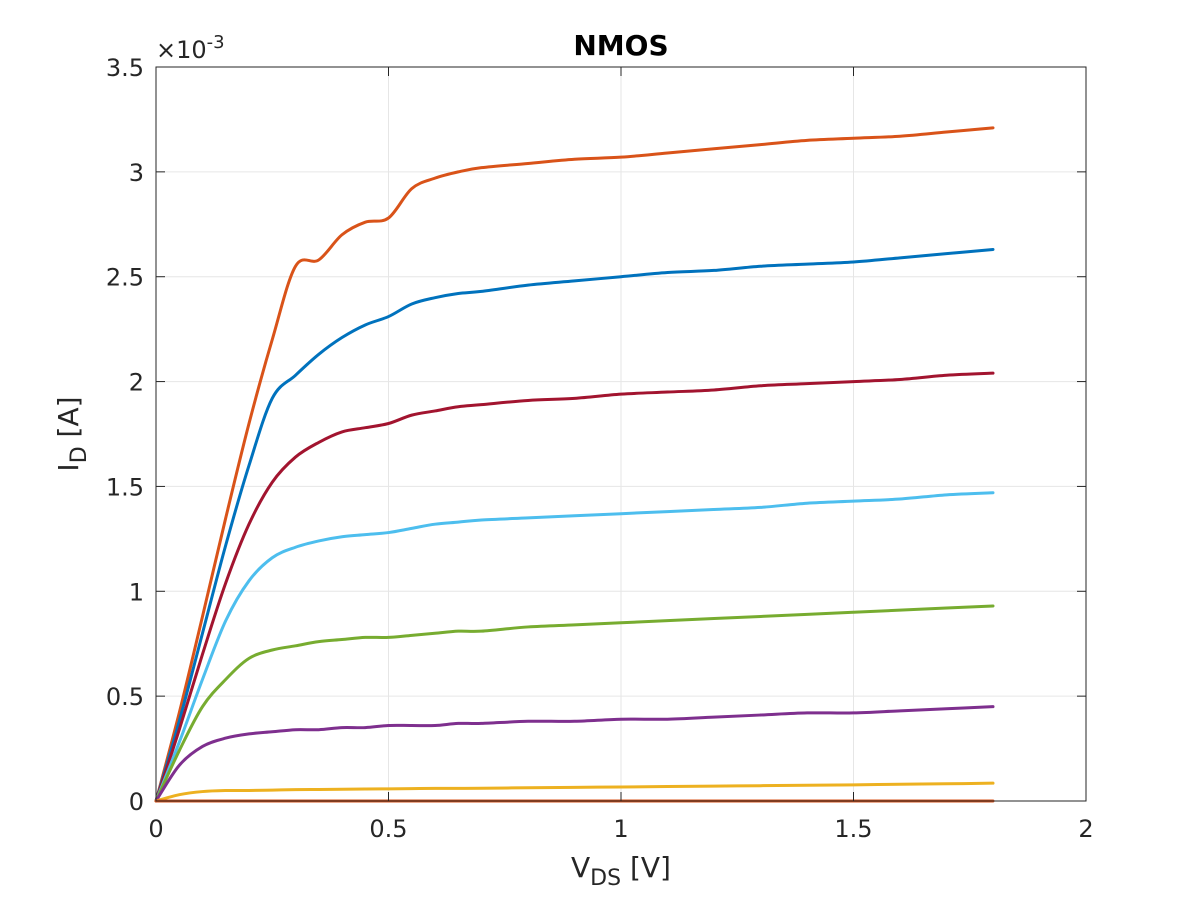 Image resolution: width=1200 pixels, height=900 pixels. What do you see at coordinates (125, 697) in the screenshot?
I see `y-tick-label: 0.5` at bounding box center [125, 697].